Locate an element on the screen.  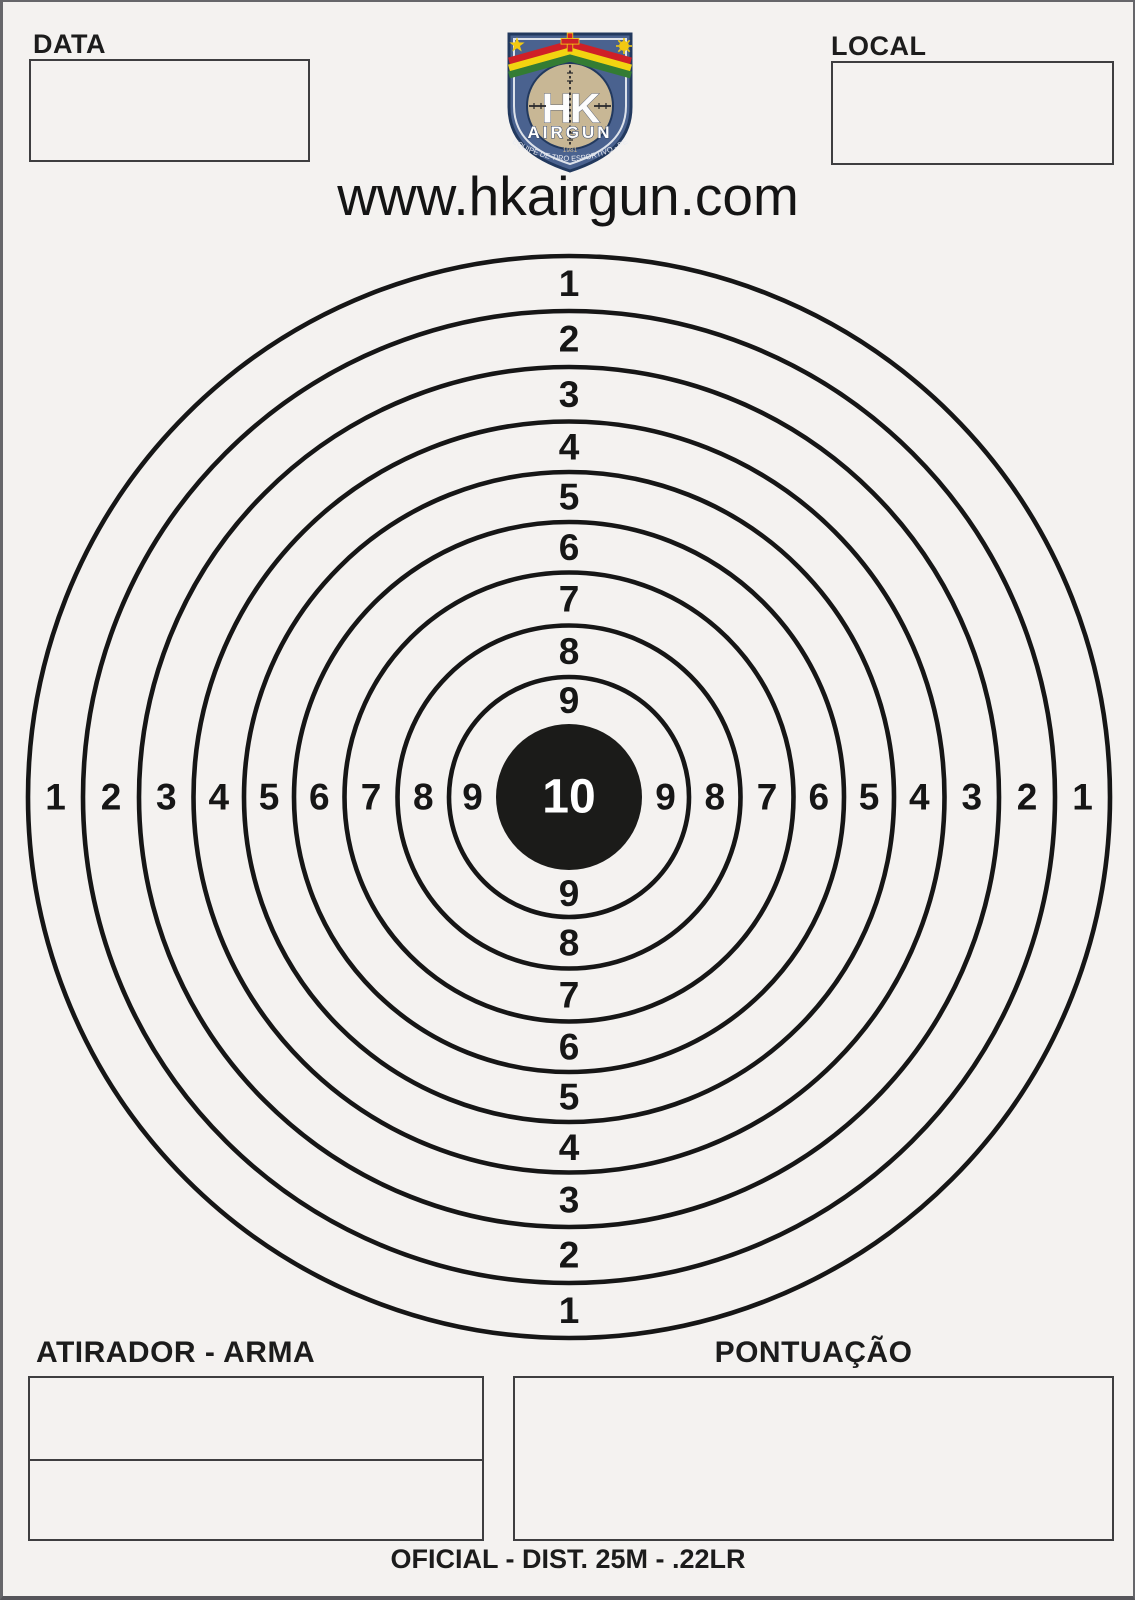
shooter-box-divider is located at coordinates (256, 1460).